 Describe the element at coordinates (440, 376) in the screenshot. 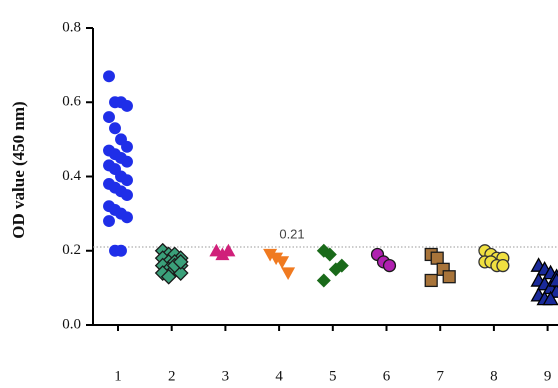

I see `x-tick-label: 7` at that location.